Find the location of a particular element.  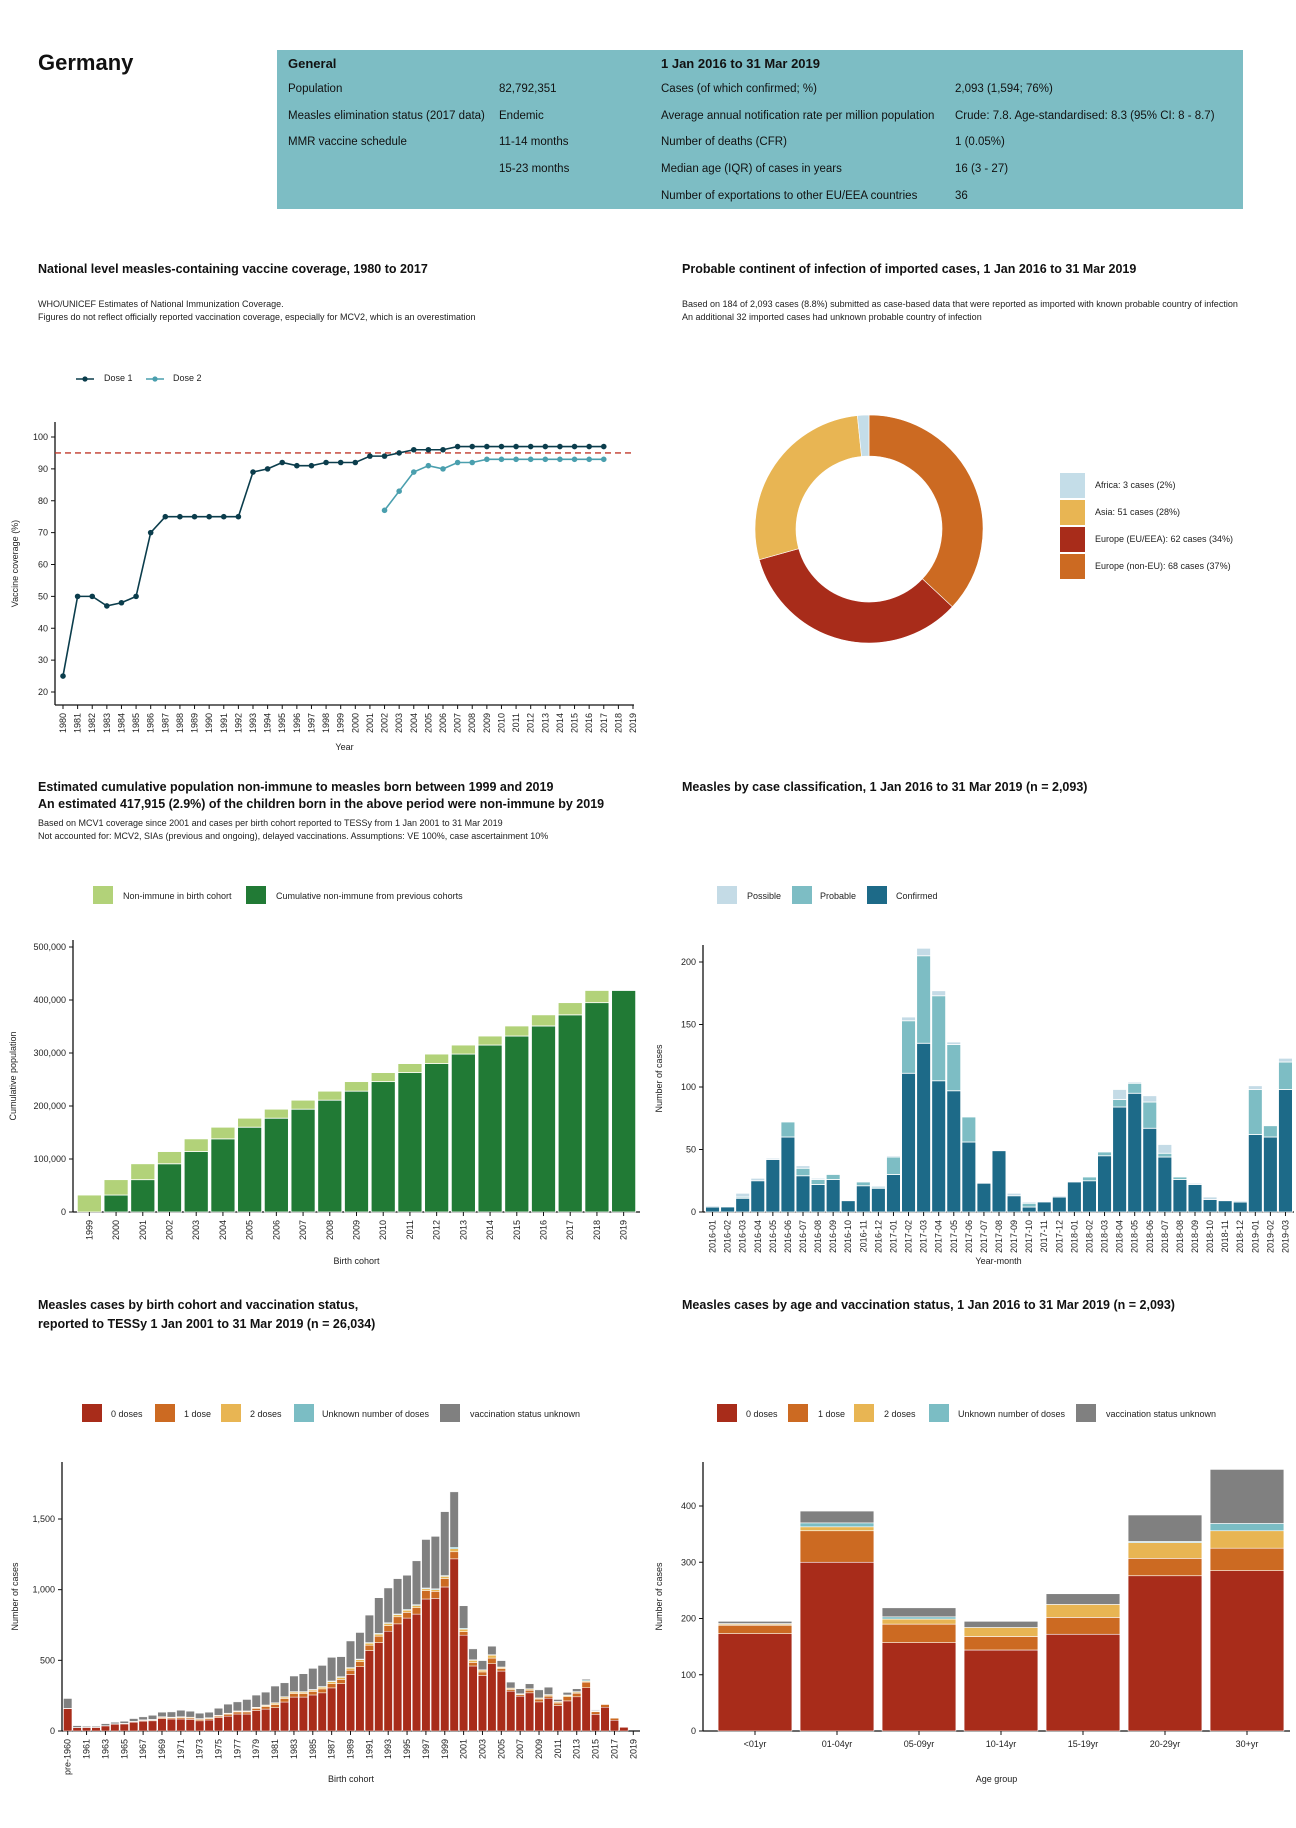

x-tick-label: 1995 is located at coordinates (282, 723).